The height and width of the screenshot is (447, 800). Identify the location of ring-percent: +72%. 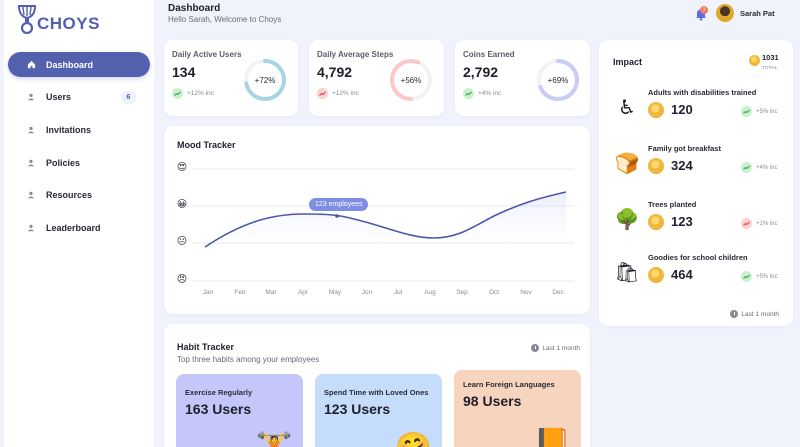
(265, 80).